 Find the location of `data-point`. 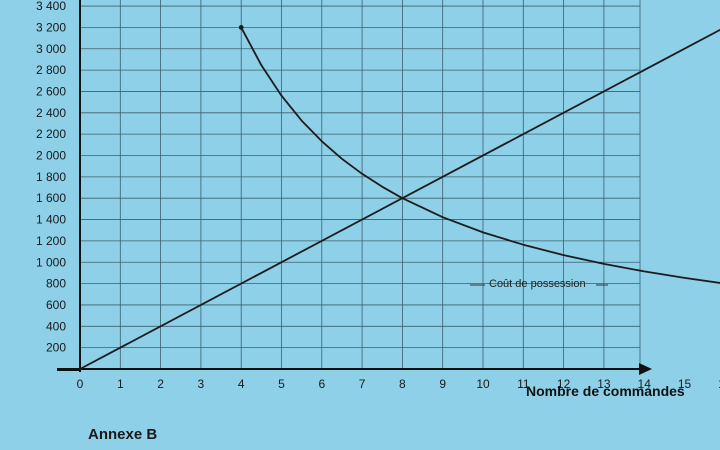

data-point is located at coordinates (241, 27).